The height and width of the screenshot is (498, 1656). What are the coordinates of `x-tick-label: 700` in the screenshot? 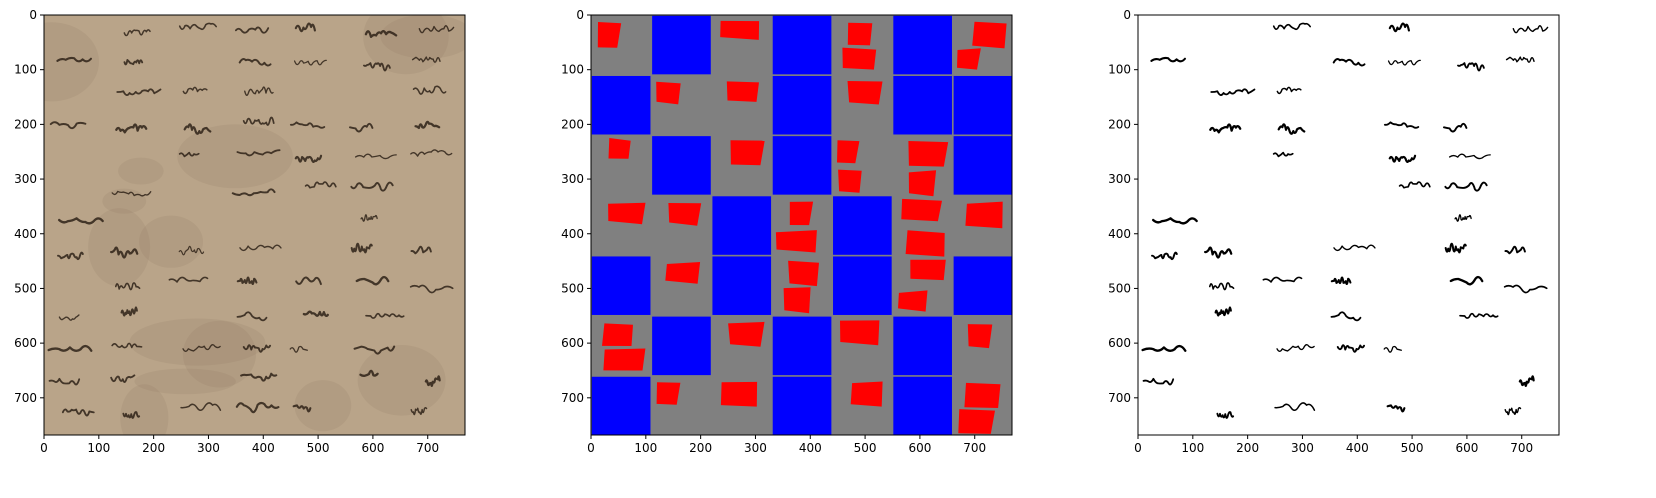 It's located at (427, 448).